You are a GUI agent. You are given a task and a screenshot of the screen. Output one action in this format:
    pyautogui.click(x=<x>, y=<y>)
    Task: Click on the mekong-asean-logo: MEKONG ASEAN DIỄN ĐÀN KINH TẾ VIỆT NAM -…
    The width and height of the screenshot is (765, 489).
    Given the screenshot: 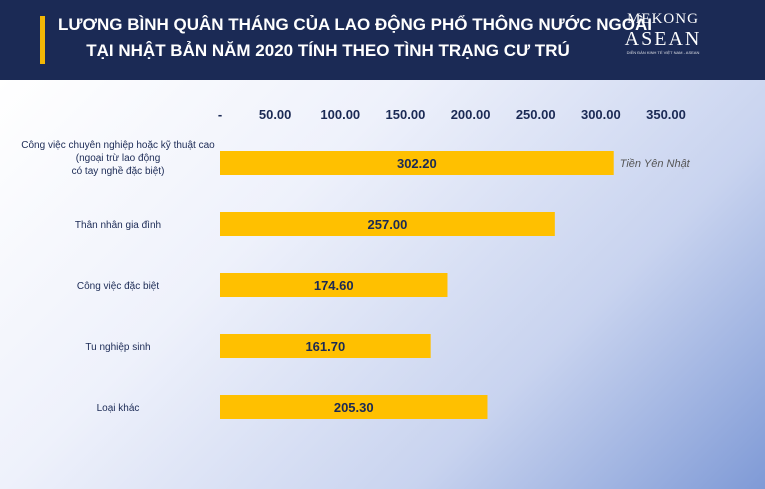 What is the action you would take?
    pyautogui.click(x=663, y=38)
    